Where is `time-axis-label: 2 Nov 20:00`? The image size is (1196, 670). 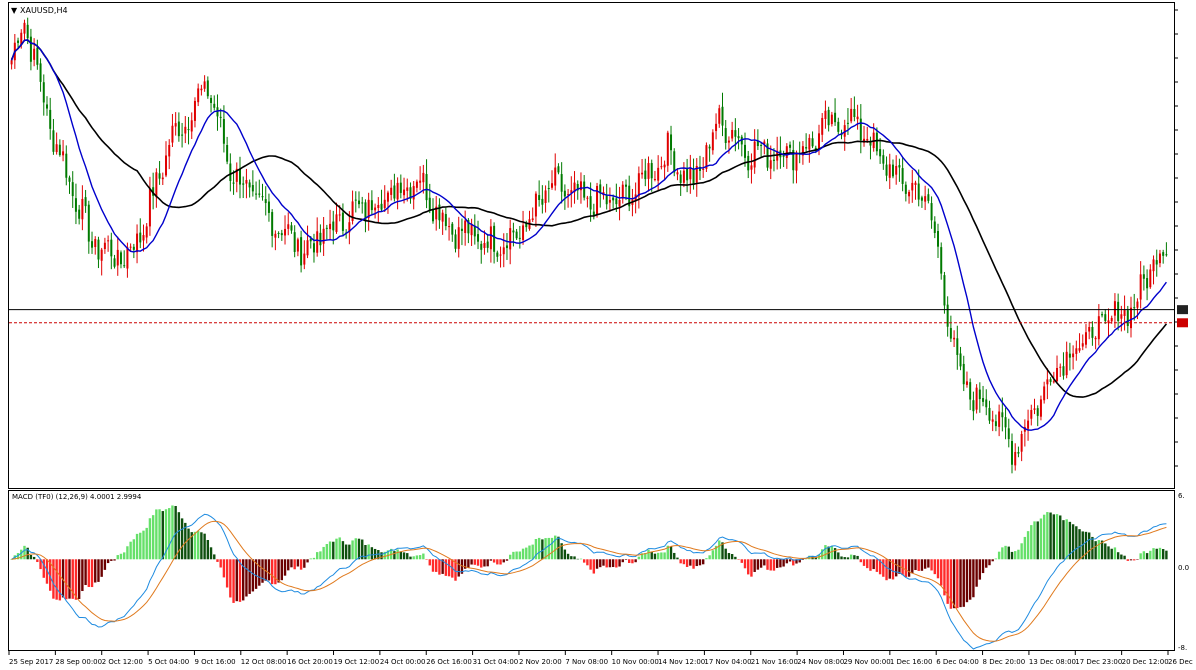 time-axis-label: 2 Nov 20:00 is located at coordinates (540, 662).